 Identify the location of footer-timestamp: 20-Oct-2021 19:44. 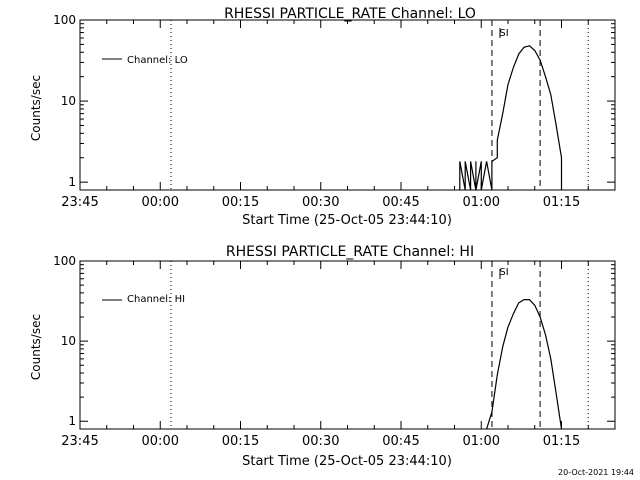
(596, 472).